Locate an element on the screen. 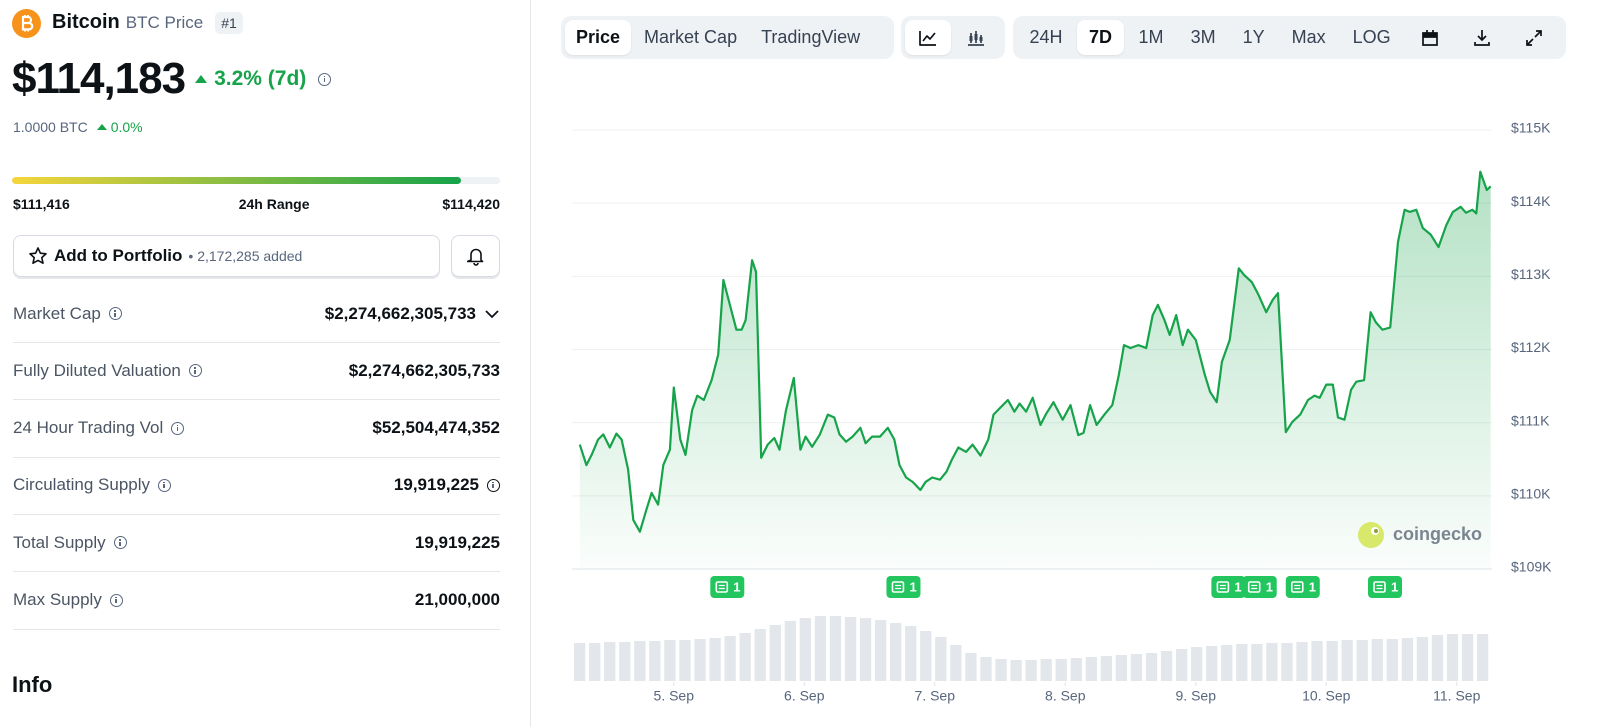 Image resolution: width=1601 pixels, height=727 pixels. calendar-button is located at coordinates (1430, 37).